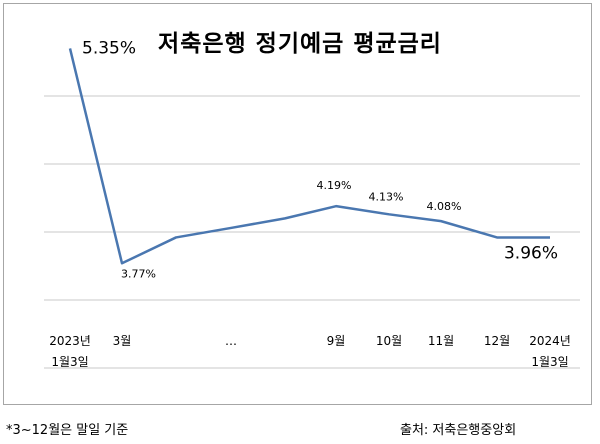 The height and width of the screenshot is (444, 600). I want to click on x-tick-label: 3월, so click(122, 341).